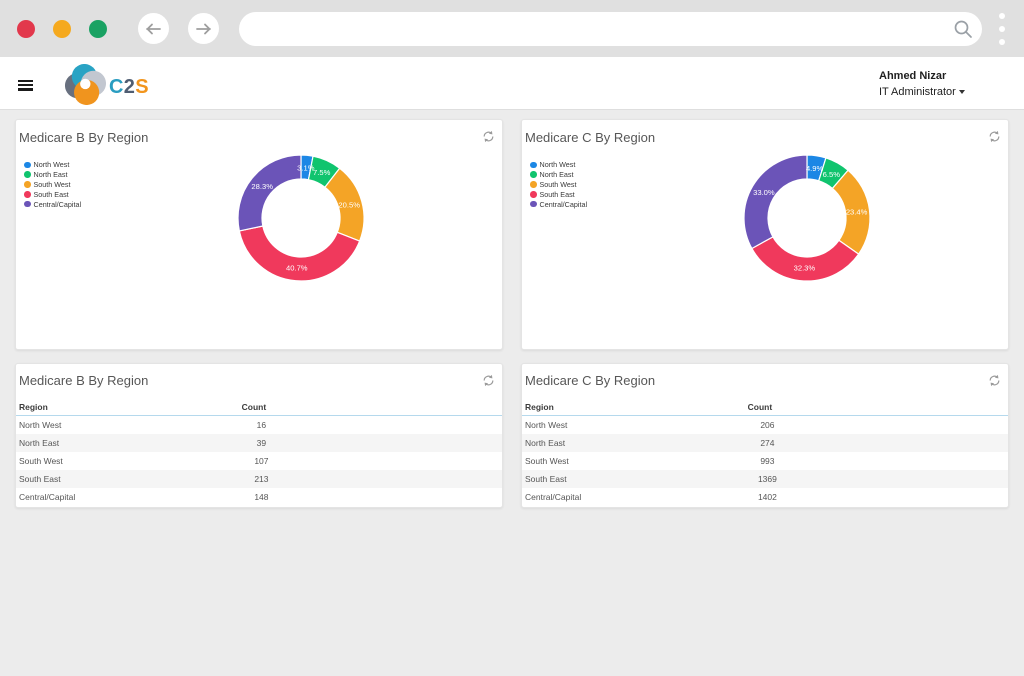 Image resolution: width=1024 pixels, height=676 pixels. What do you see at coordinates (805, 267) in the screenshot?
I see `svg-text: 32.3%` at bounding box center [805, 267].